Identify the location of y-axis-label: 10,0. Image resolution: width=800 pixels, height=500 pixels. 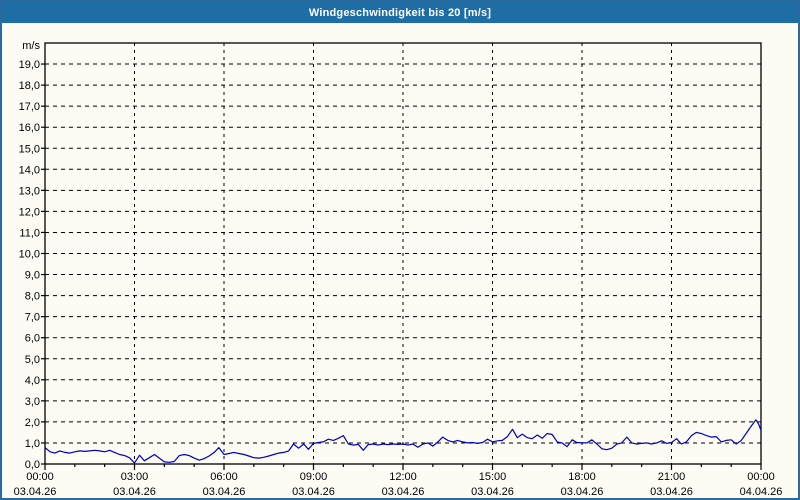
(29, 255).